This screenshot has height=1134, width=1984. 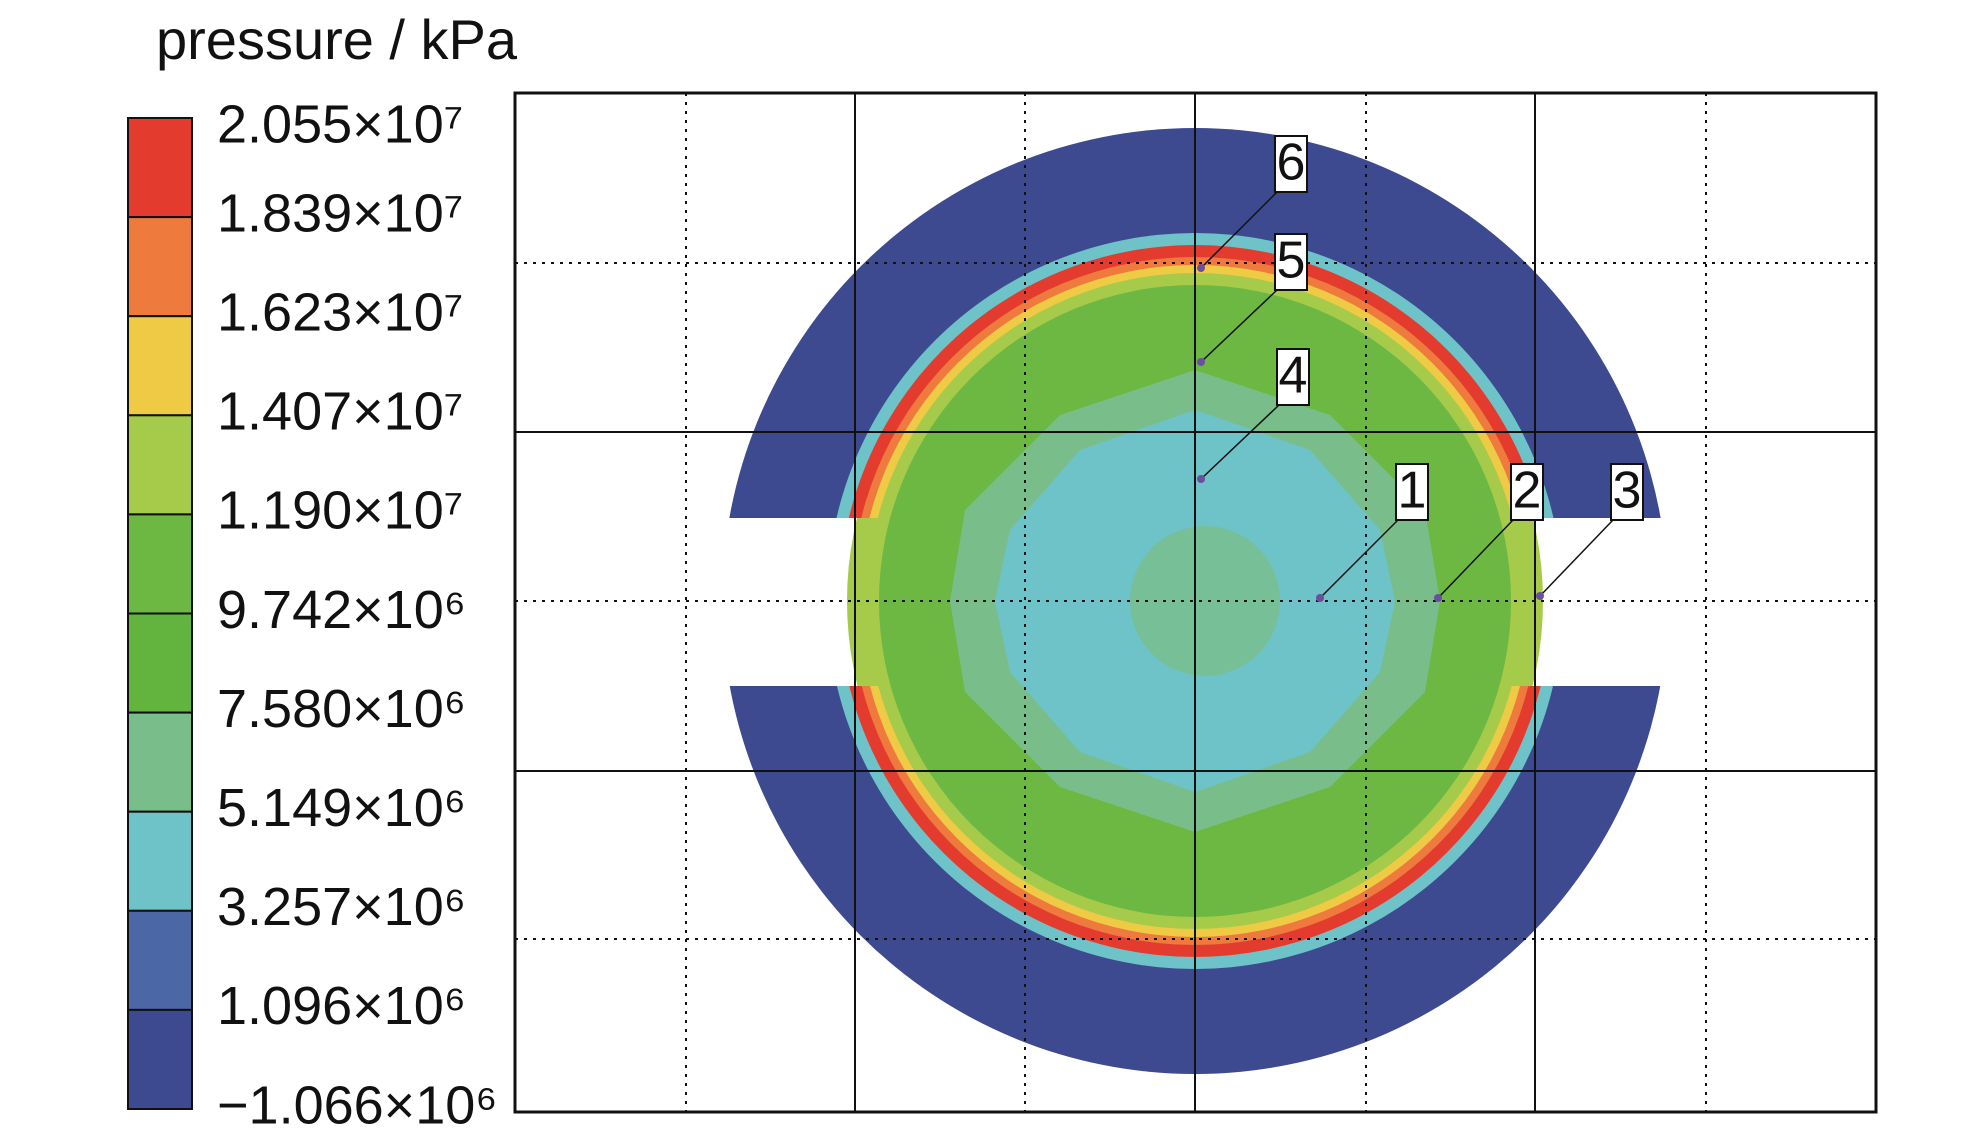 What do you see at coordinates (340, 511) in the screenshot?
I see `colorbar-label: 1.190×10⁷` at bounding box center [340, 511].